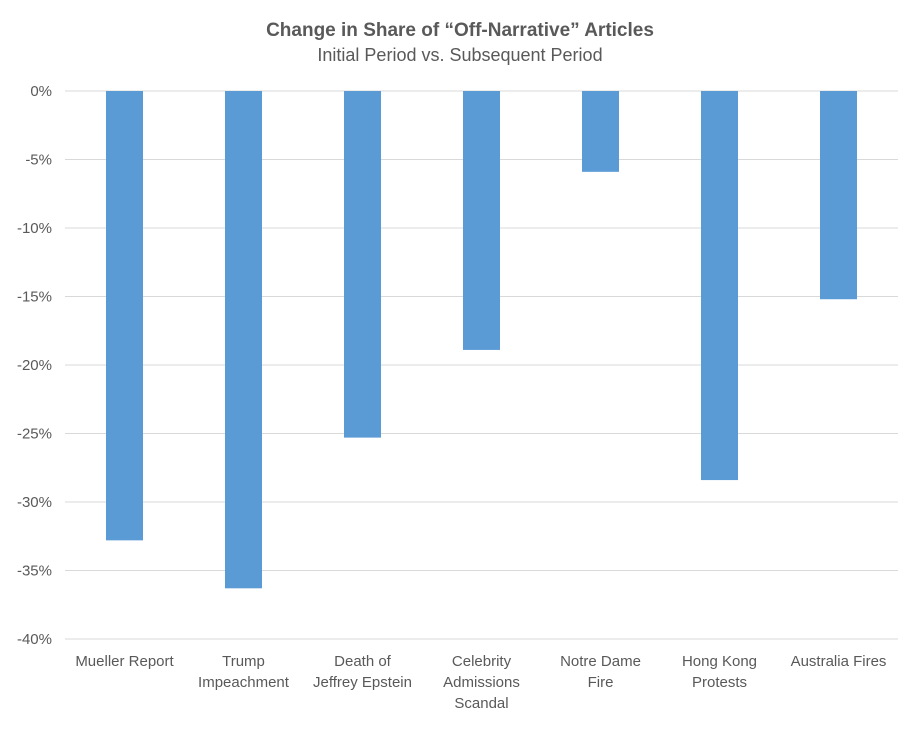 The width and height of the screenshot is (920, 730). I want to click on y-tick-label: -30%, so click(34, 502).